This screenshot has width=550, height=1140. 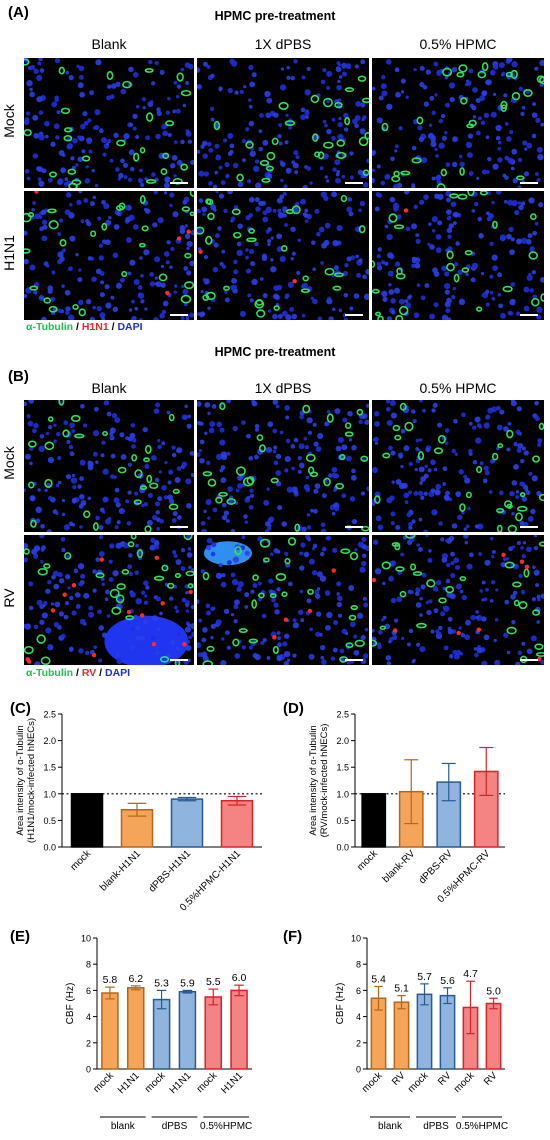 What do you see at coordinates (239, 978) in the screenshot?
I see `data-label: 6.0` at bounding box center [239, 978].